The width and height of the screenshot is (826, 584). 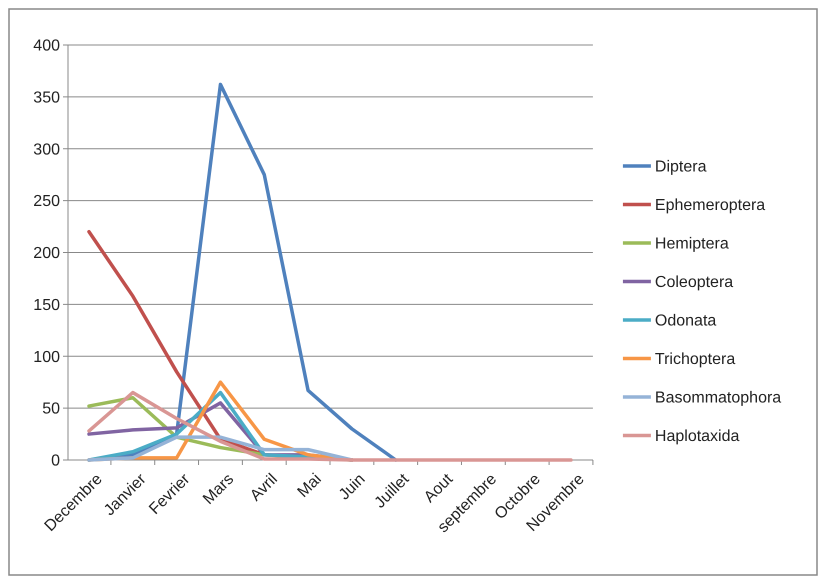 I want to click on y-tick-label: 150, so click(x=46, y=305).